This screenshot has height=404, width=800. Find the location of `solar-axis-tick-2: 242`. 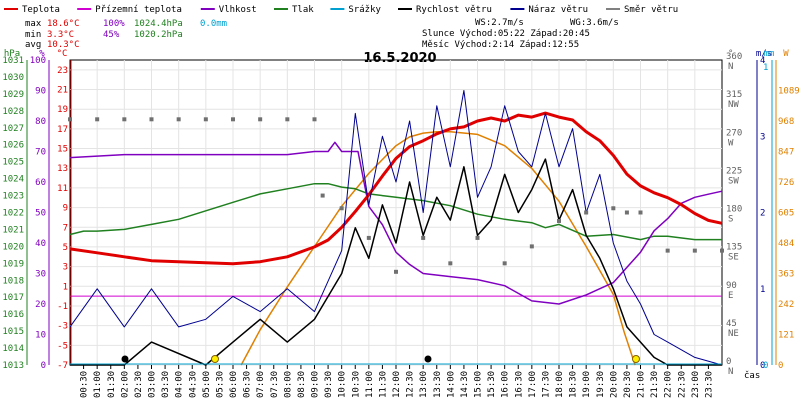

solar-axis-tick-2: 242 is located at coordinates (786, 305).